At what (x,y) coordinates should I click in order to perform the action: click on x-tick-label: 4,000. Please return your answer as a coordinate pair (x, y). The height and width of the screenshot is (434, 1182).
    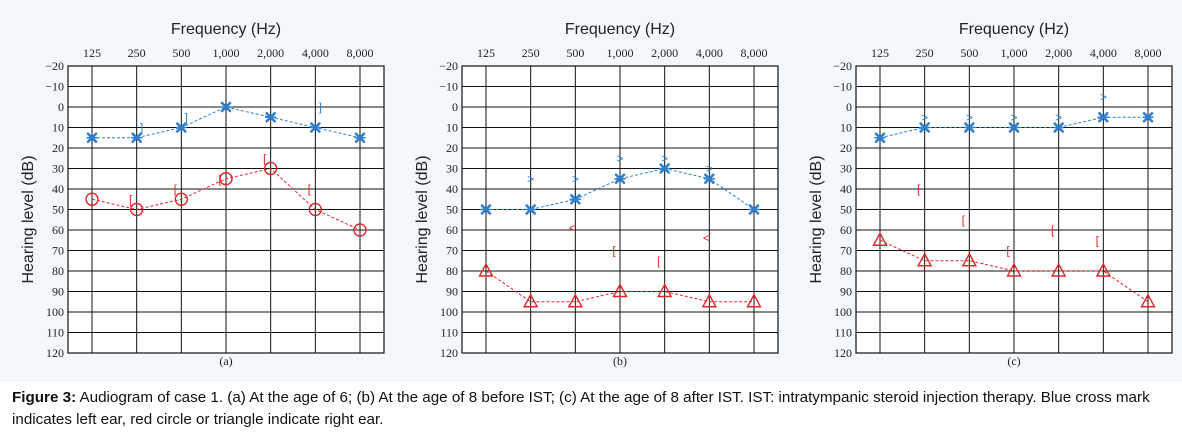
    Looking at the image, I should click on (1103, 53).